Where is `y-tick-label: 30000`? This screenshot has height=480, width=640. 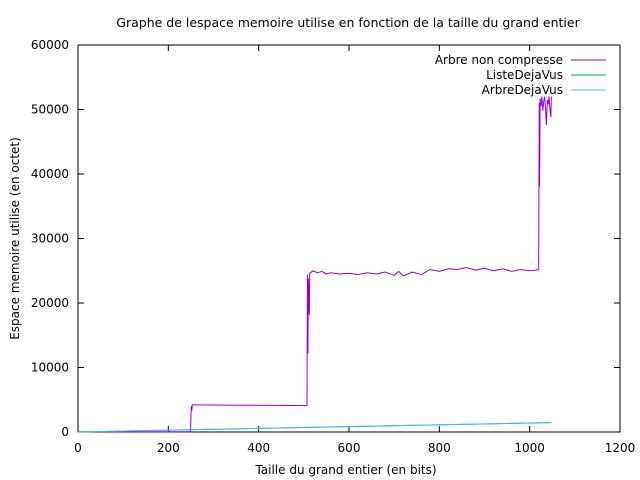 y-tick-label: 30000 is located at coordinates (50, 239).